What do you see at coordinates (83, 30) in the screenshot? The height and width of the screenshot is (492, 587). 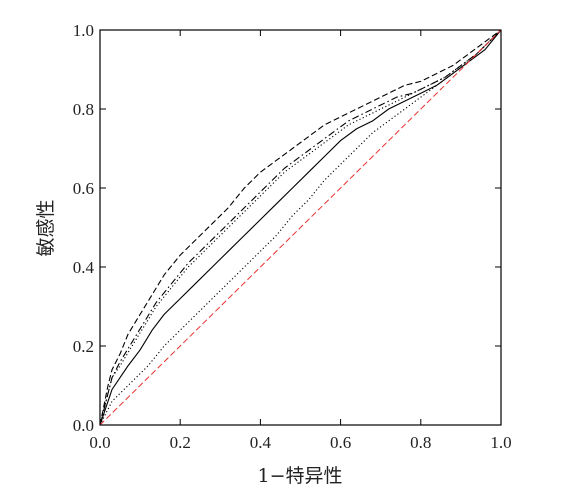 I see `y-tick-label: 1.0` at bounding box center [83, 30].